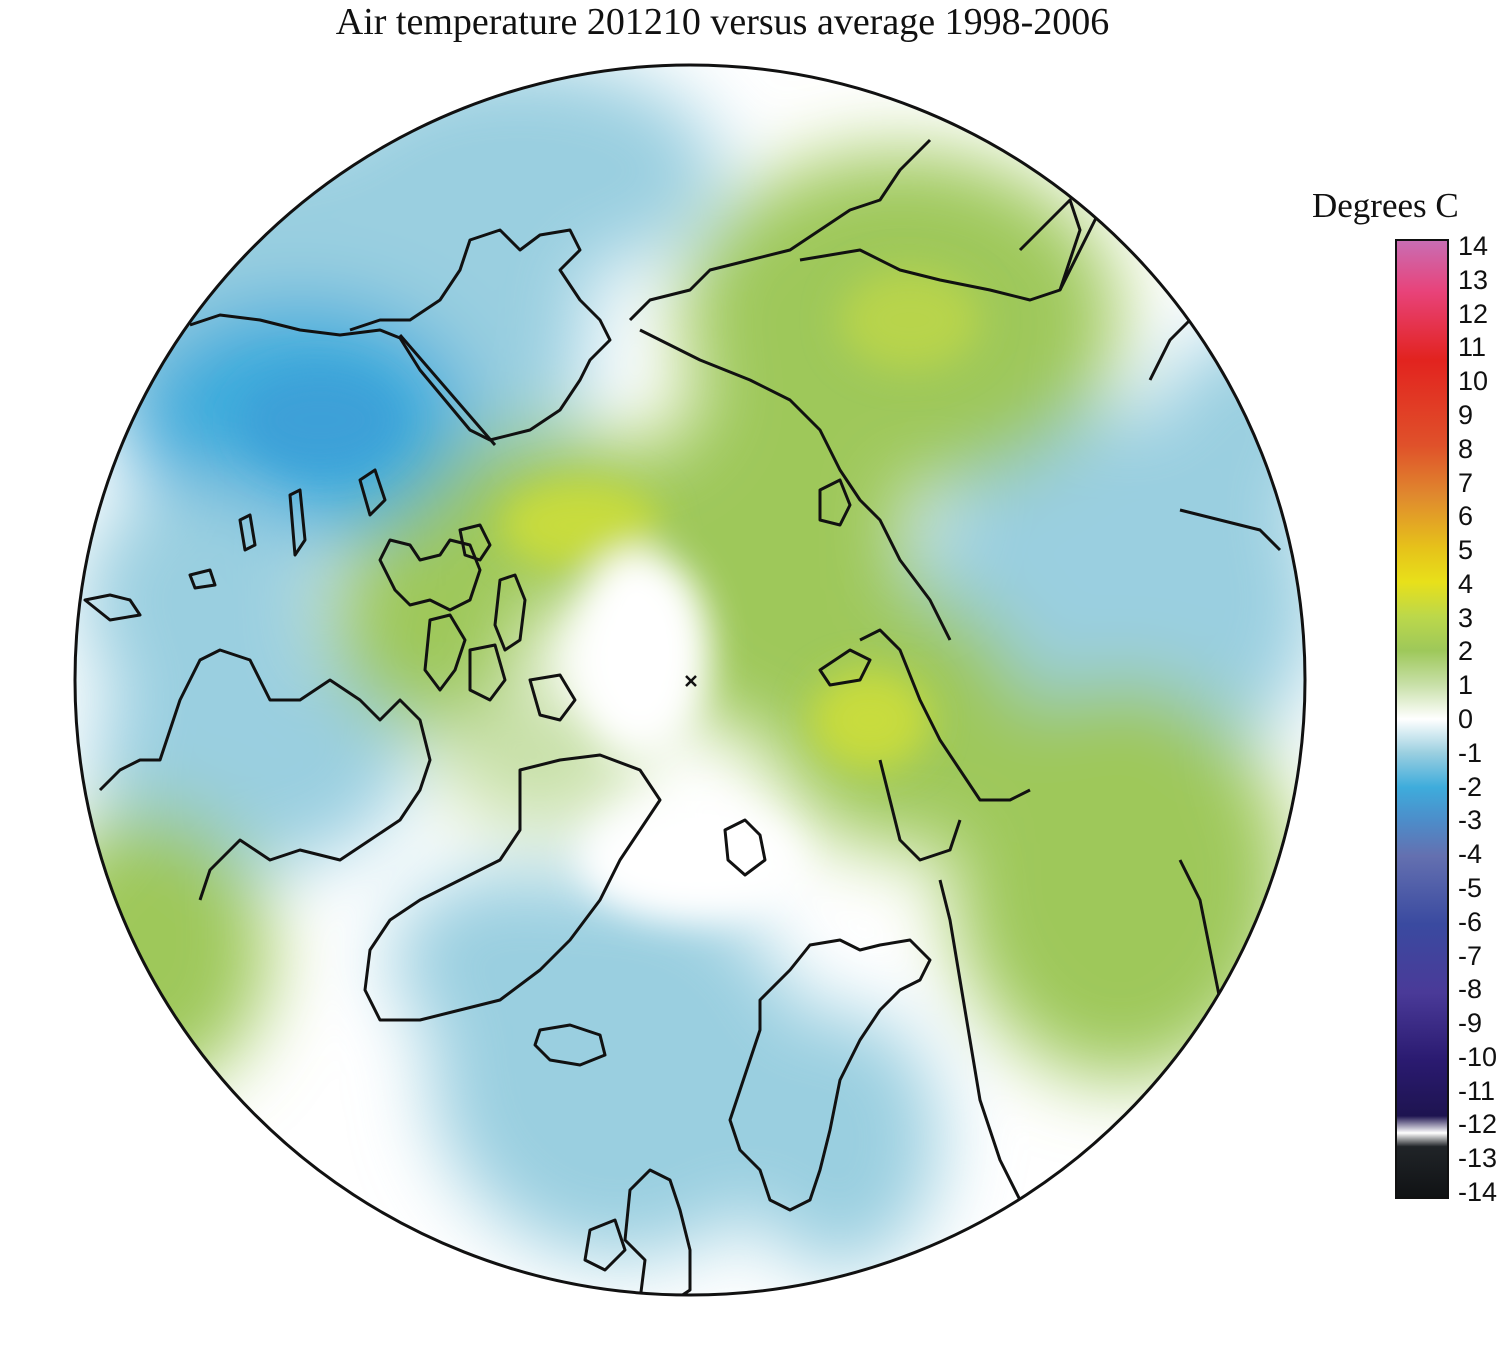  I want to click on colorbar-tick-label: -14, so click(1478, 1192).